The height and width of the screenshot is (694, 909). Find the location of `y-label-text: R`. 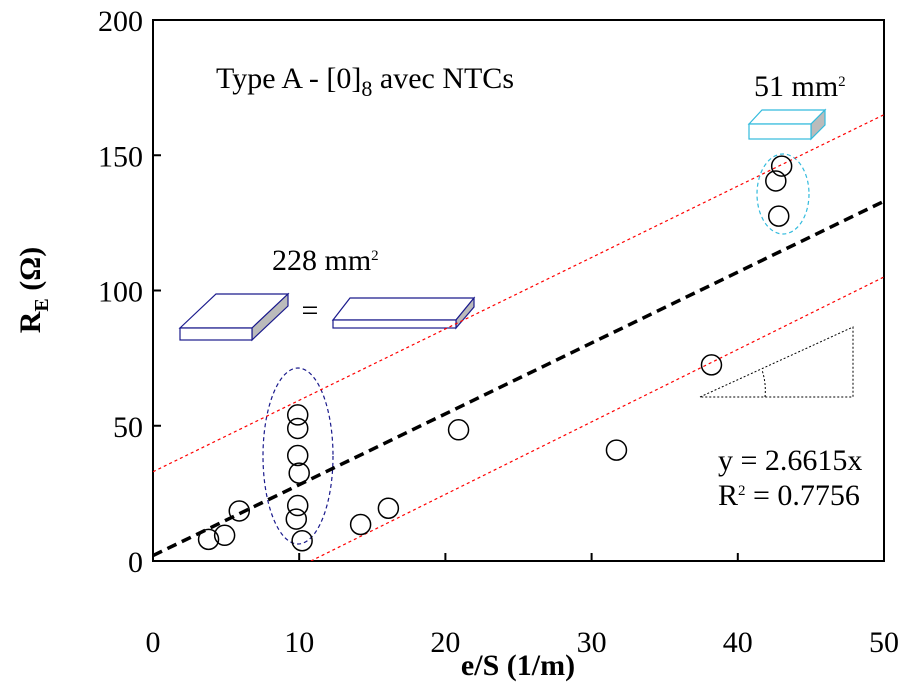

y-label-text: R is located at coordinates (30, 322).